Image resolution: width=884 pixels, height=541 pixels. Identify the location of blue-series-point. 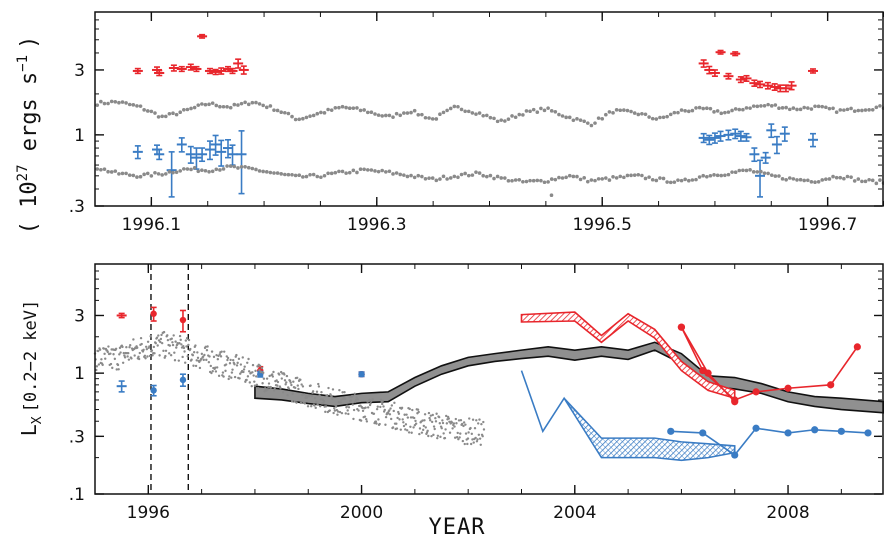
(868, 433).